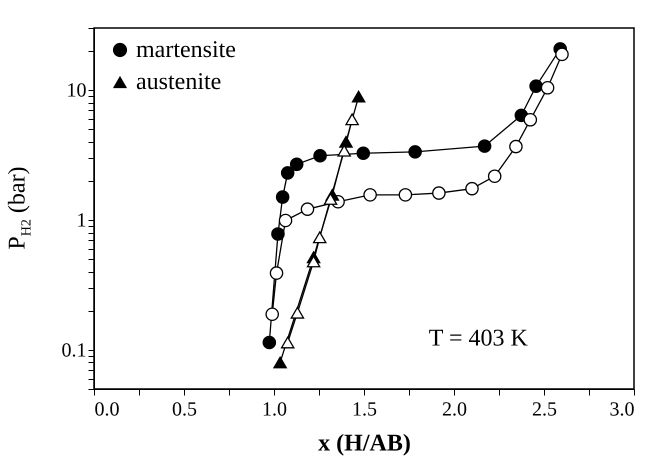 Image resolution: width=649 pixels, height=470 pixels. What do you see at coordinates (622, 409) in the screenshot?
I see `x-tick-label: 3.0` at bounding box center [622, 409].